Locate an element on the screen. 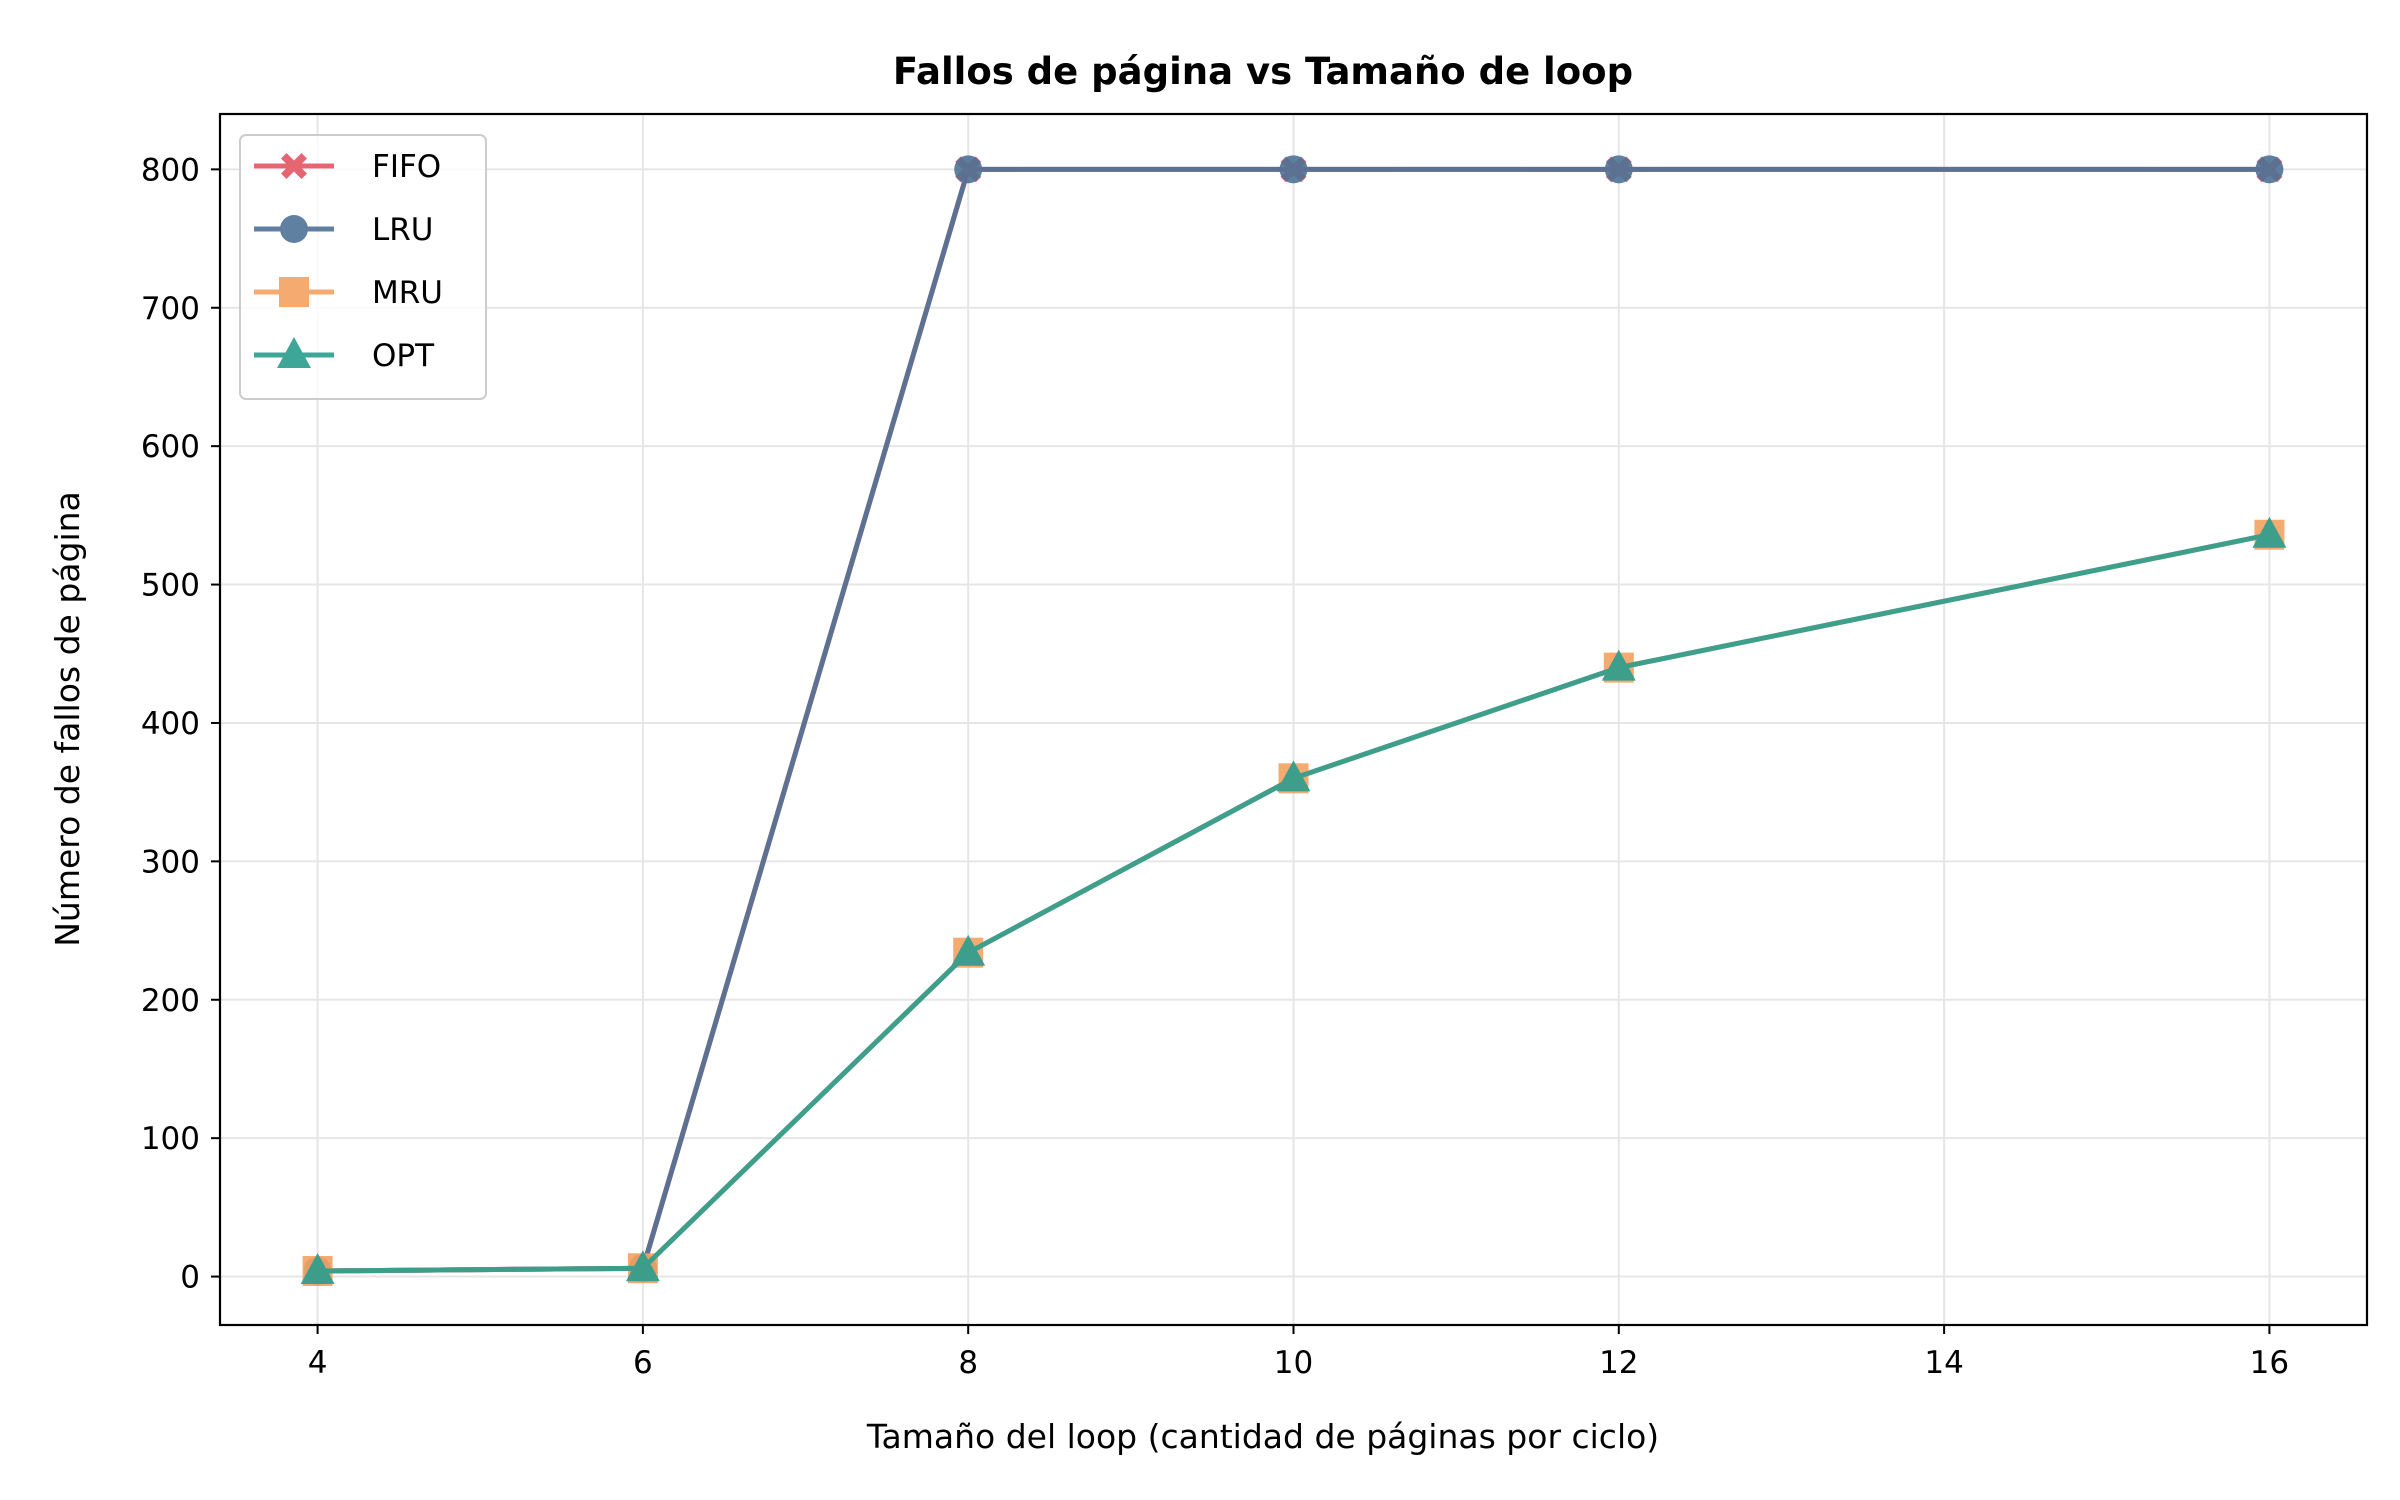 The width and height of the screenshot is (2400, 1500). x-tick-label: 14 is located at coordinates (1943, 1363).